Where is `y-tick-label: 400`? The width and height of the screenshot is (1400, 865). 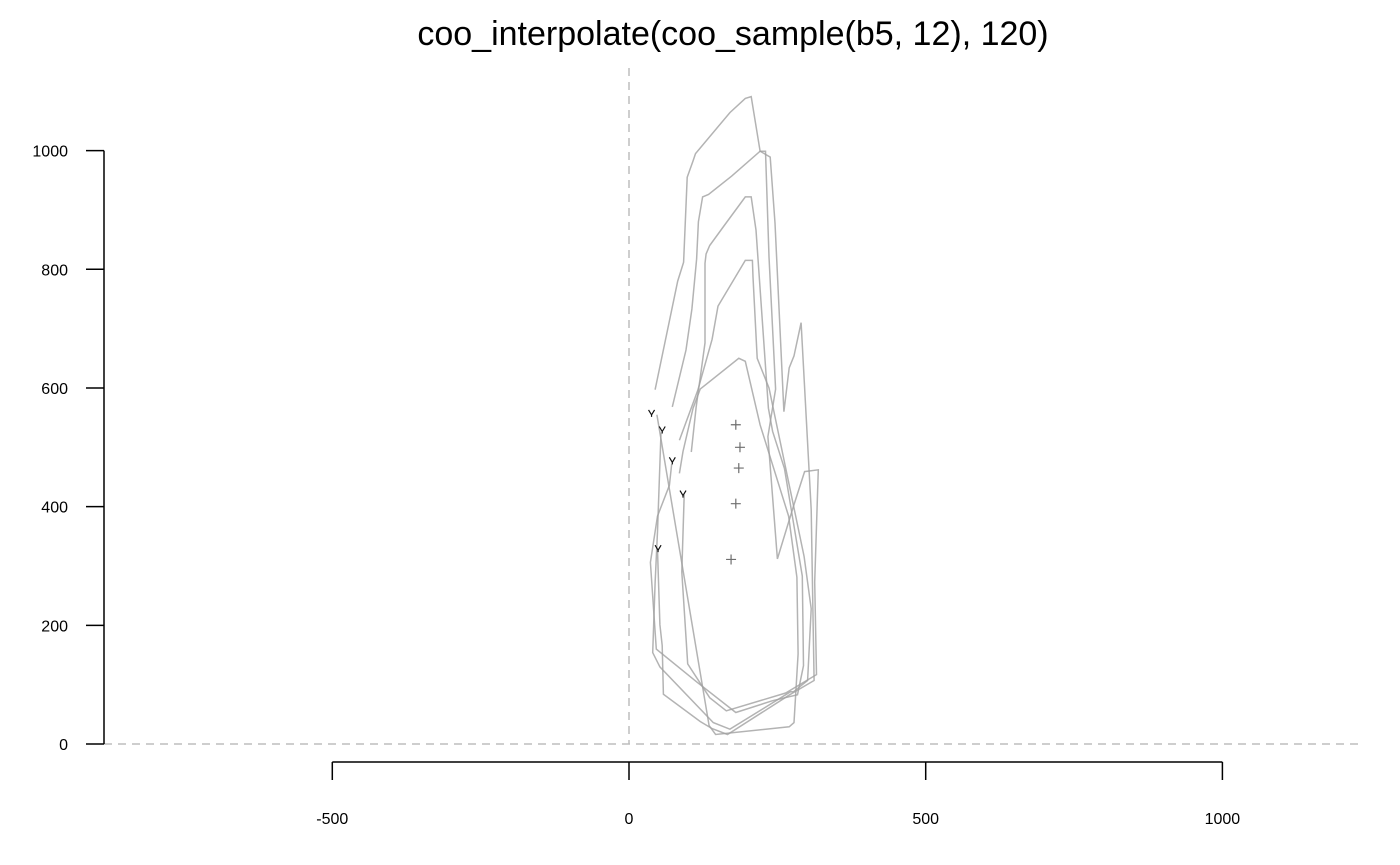 y-tick-label: 400 is located at coordinates (54, 508).